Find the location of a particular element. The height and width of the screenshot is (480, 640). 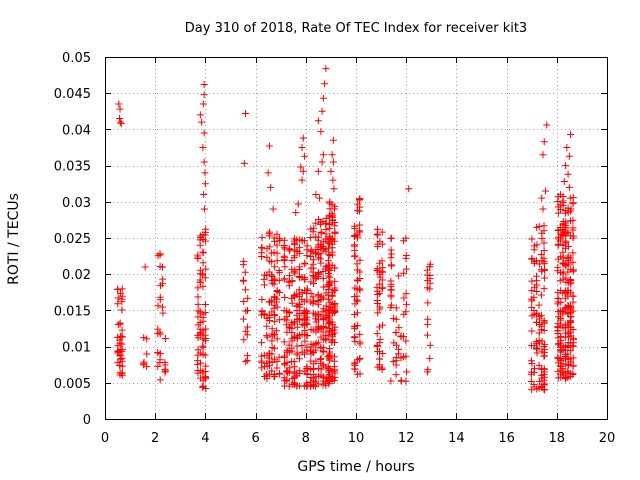

x-tick-label: 8 is located at coordinates (306, 438).